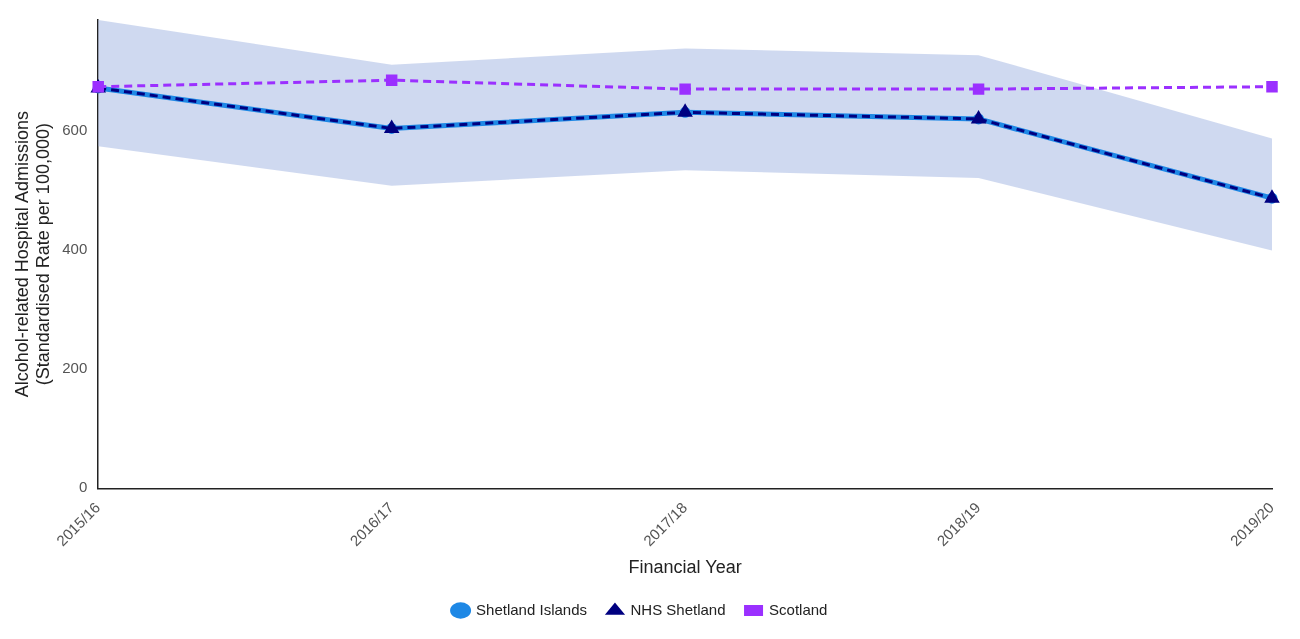 The image size is (1300, 639). Describe the element at coordinates (685, 567) in the screenshot. I see `x-axis-title: Financial Year` at that location.